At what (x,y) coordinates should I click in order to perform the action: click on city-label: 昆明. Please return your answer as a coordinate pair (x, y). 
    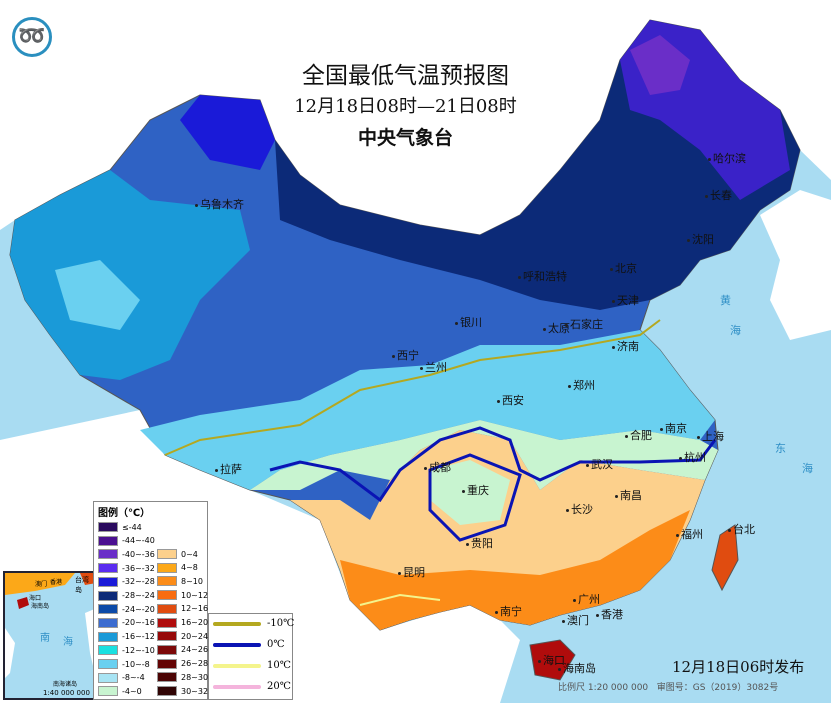
    Looking at the image, I should click on (411, 572).